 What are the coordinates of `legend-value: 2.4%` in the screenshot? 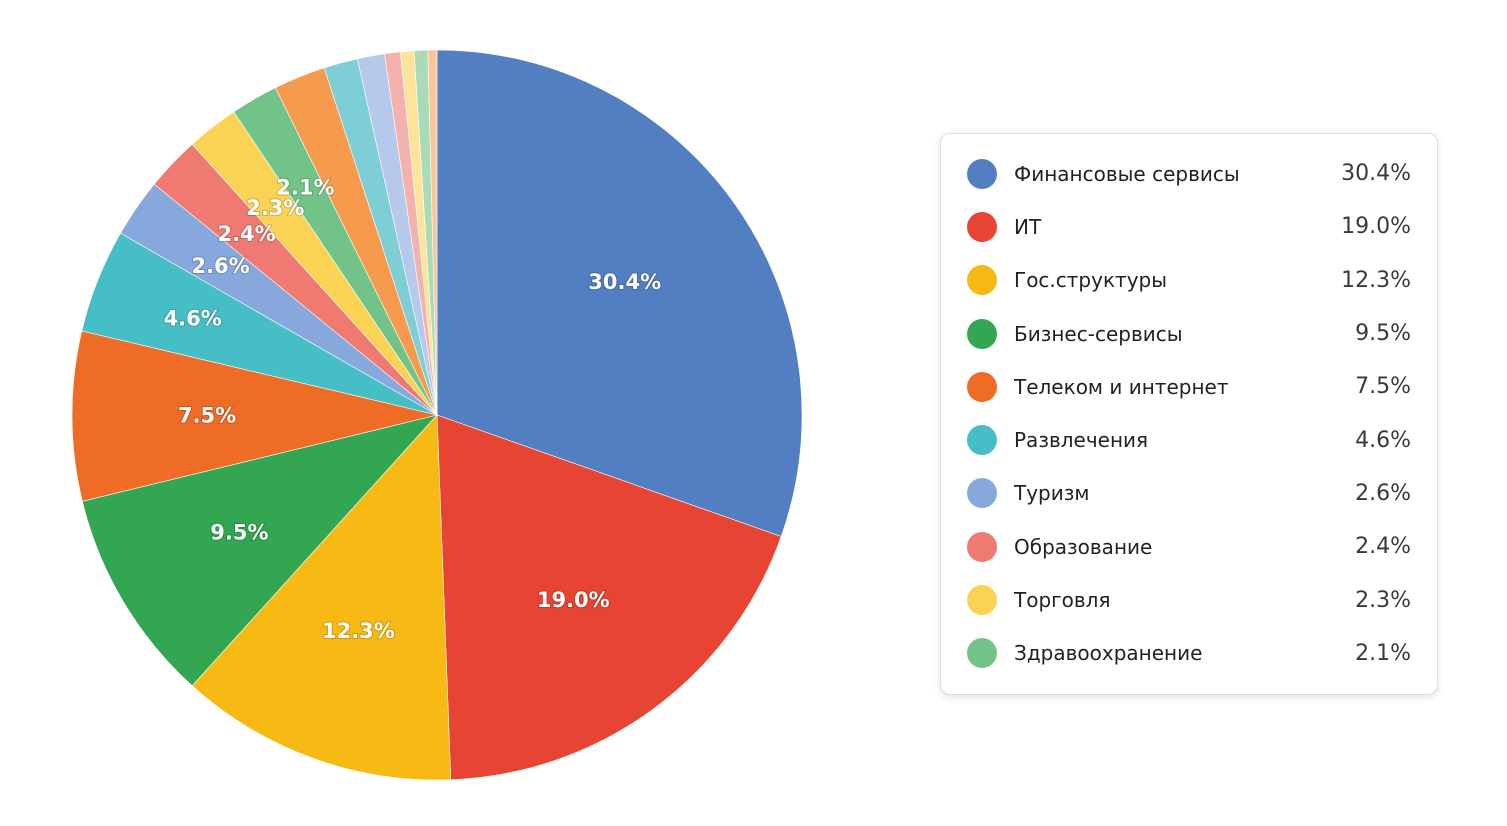 It's located at (1383, 547).